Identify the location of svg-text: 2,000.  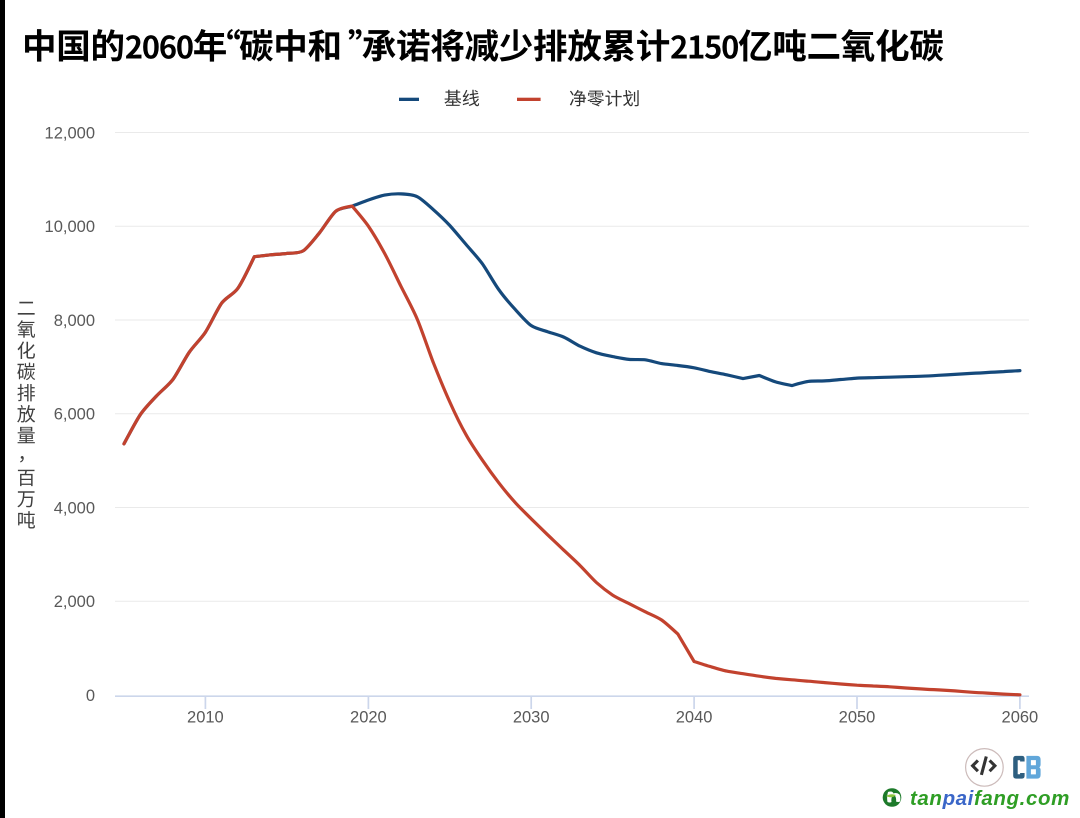
(74, 602).